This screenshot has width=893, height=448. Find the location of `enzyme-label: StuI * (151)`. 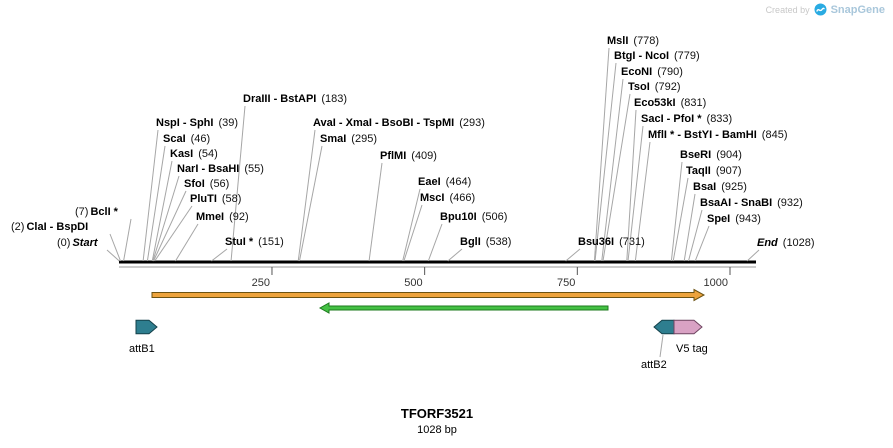

enzyme-label: StuI * (151) is located at coordinates (254, 242).